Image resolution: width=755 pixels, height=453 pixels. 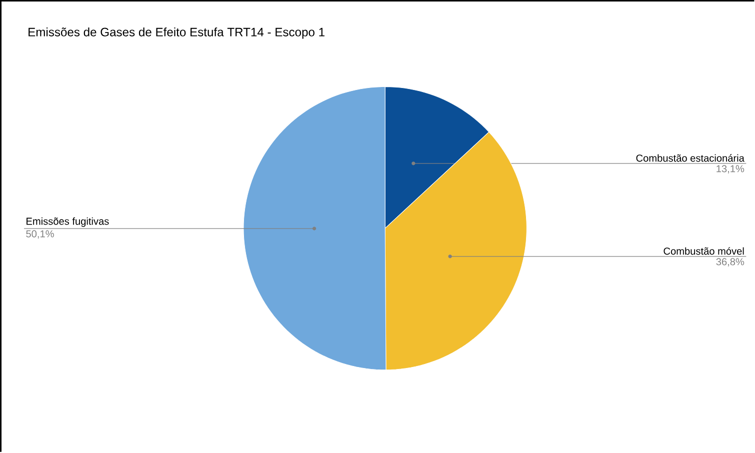 I want to click on slice-label: Combustão móvel, so click(x=704, y=251).